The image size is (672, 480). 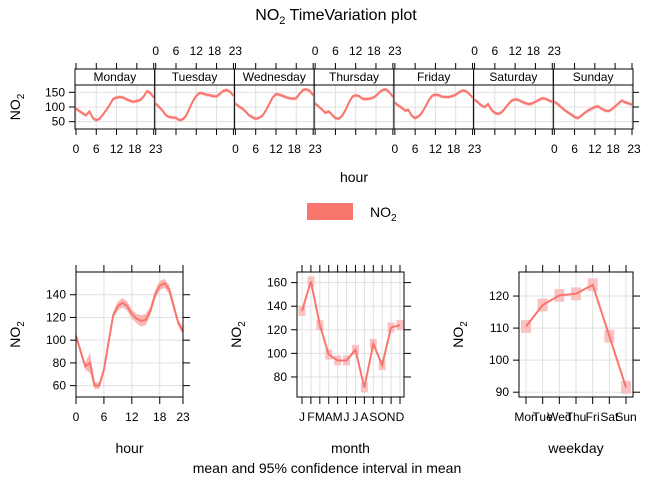 What do you see at coordinates (354, 77) in the screenshot?
I see `strip-label: Thursday` at bounding box center [354, 77].